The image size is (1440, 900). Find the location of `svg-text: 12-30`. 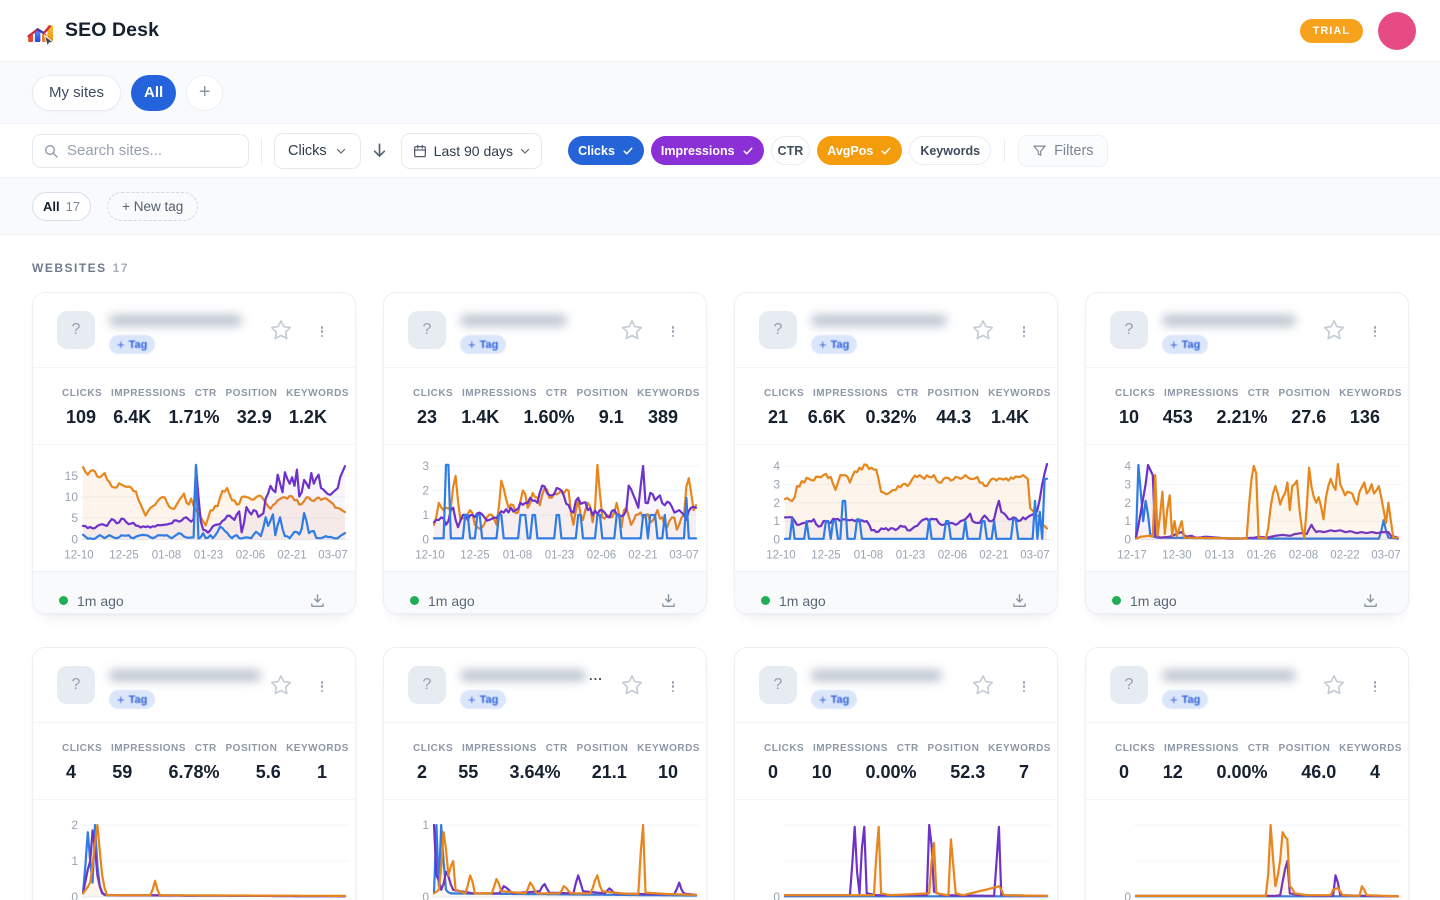

svg-text: 12-30 is located at coordinates (1176, 556).